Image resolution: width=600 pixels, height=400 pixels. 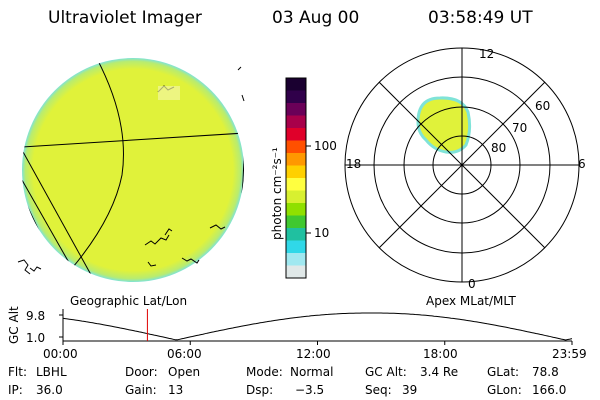 I want to click on info-gcalt-label: GC Alt:, so click(x=386, y=372).